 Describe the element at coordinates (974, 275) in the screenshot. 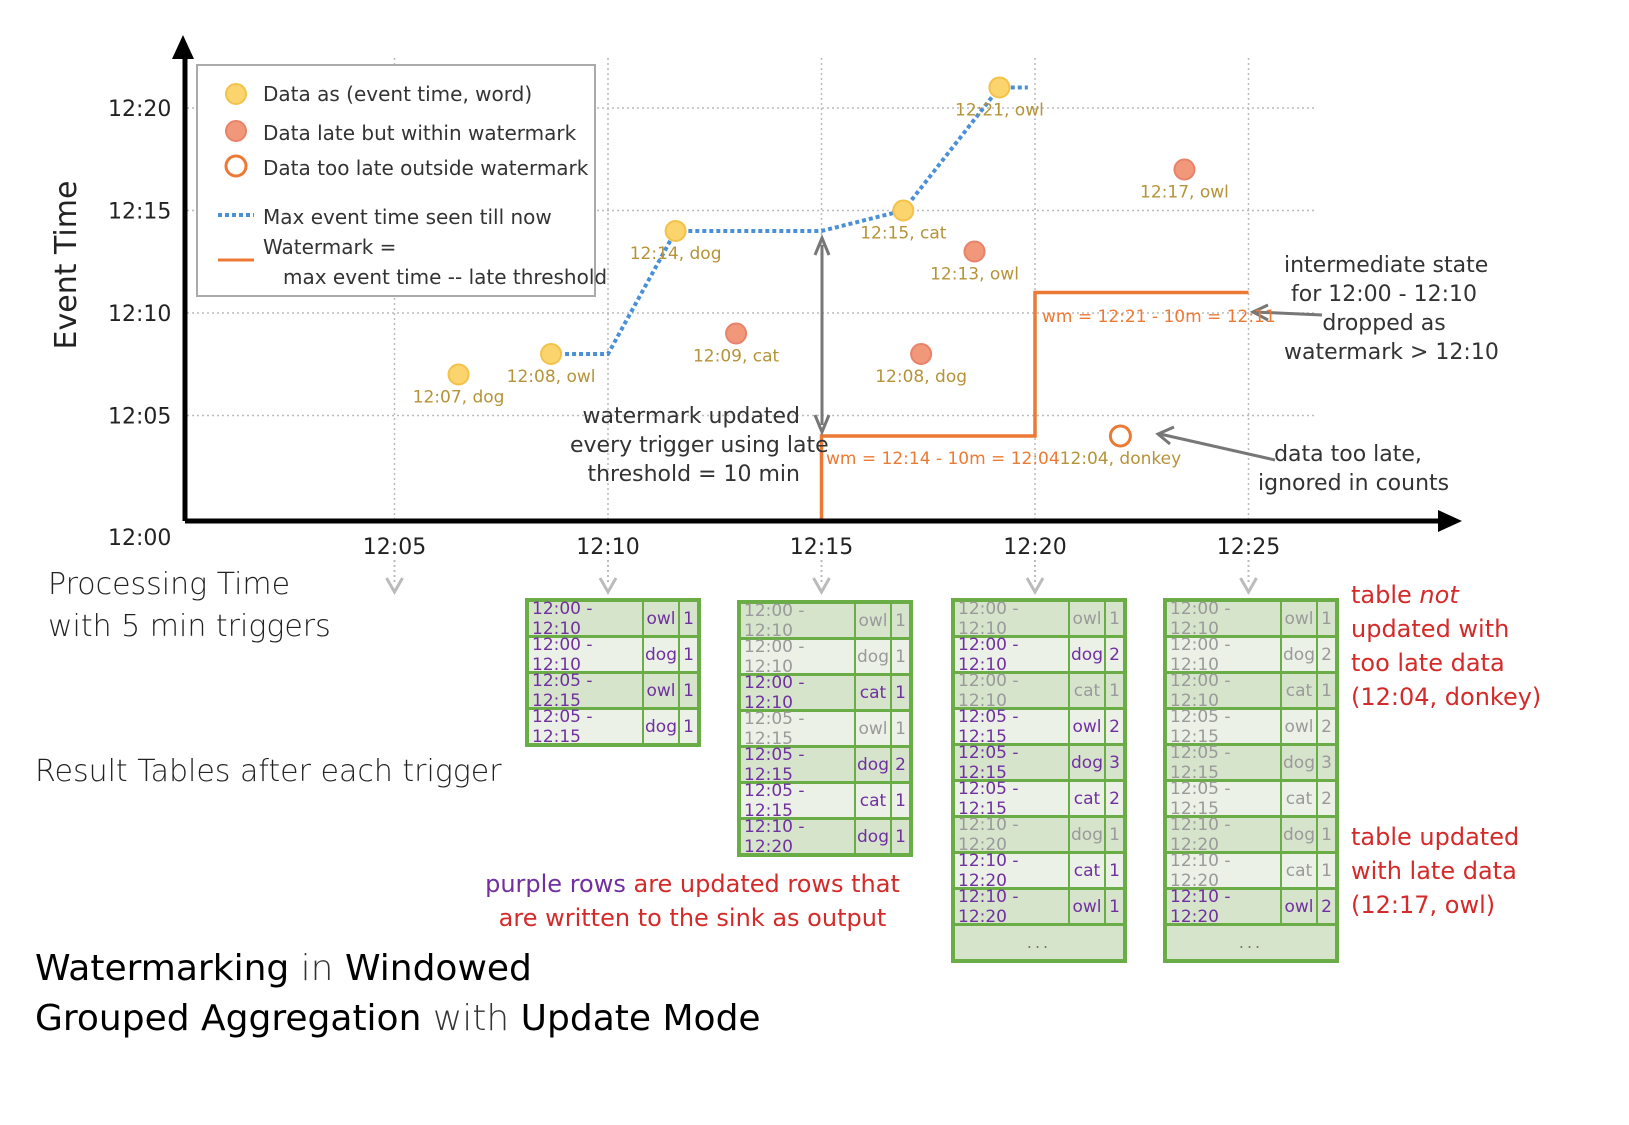

I see `data-point-label: 12:13, owl` at that location.